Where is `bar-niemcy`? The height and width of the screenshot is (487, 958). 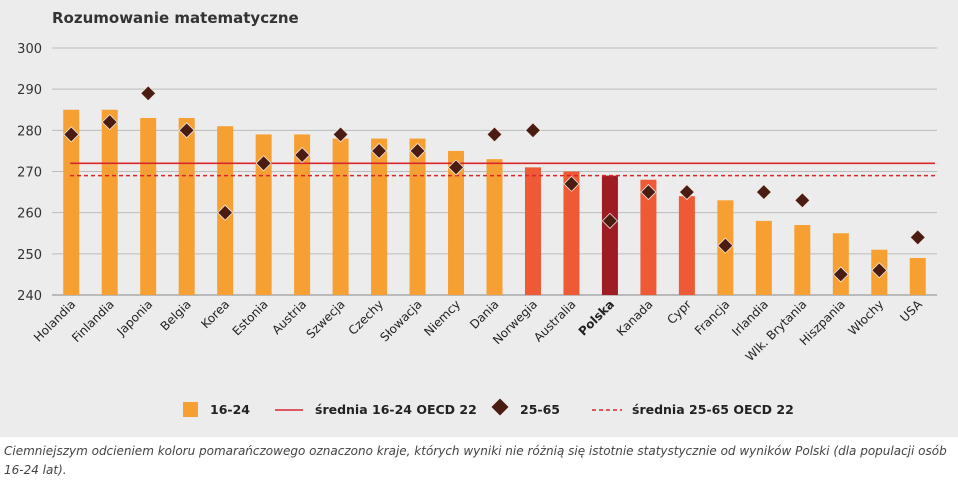
bar-niemcy is located at coordinates (456, 222).